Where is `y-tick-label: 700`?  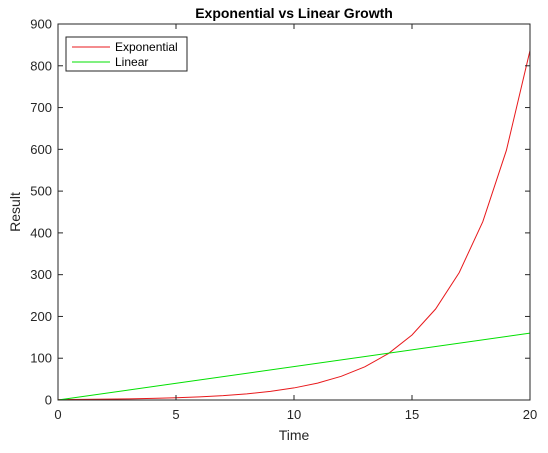 y-tick-label: 700 is located at coordinates (41, 107).